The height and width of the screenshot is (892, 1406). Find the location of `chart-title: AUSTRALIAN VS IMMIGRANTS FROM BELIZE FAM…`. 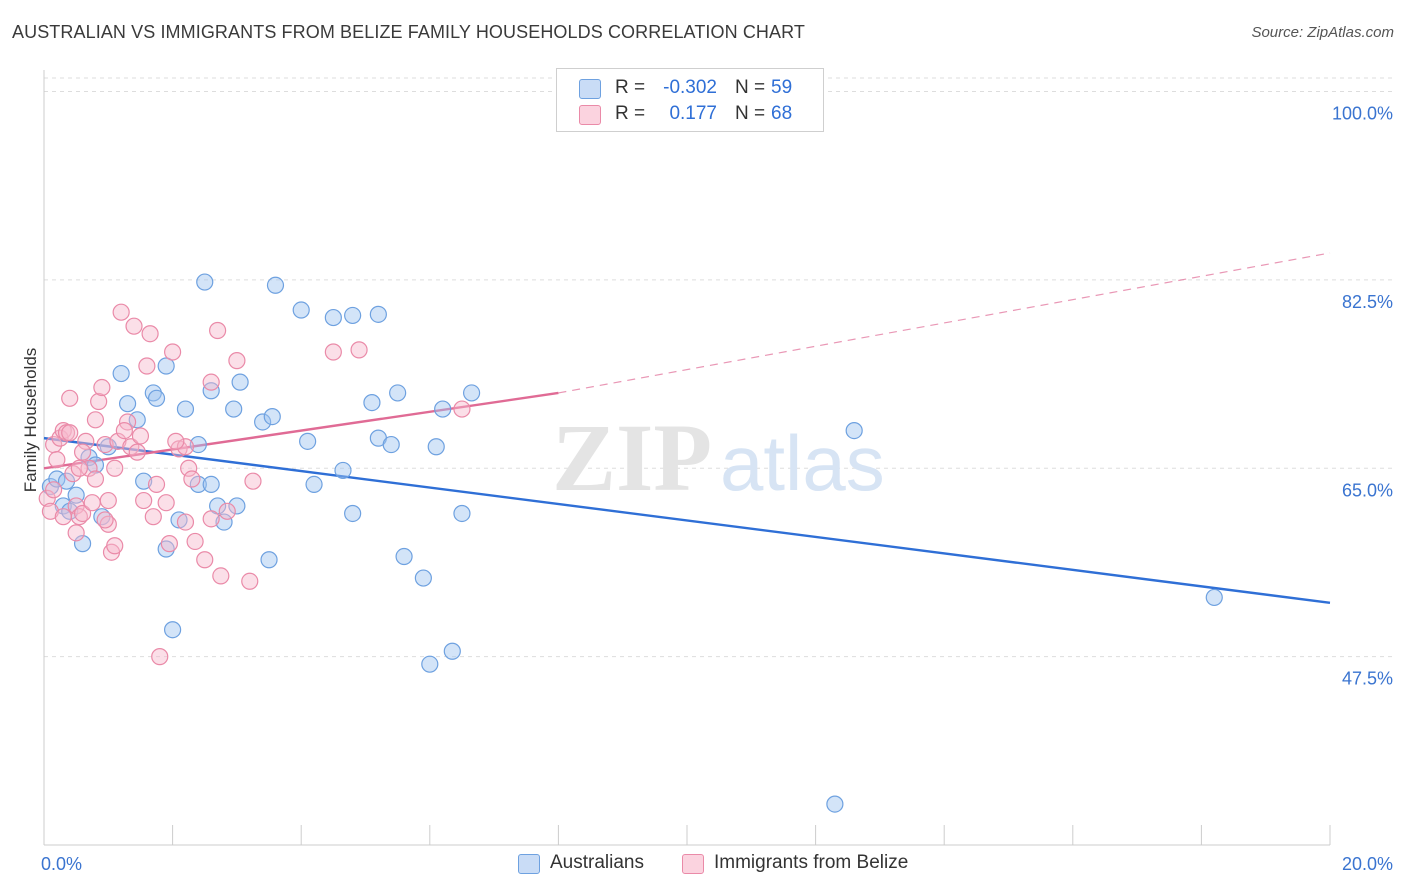

chart-title: AUSTRALIAN VS IMMIGRANTS FROM BELIZE FAM… is located at coordinates (408, 32).